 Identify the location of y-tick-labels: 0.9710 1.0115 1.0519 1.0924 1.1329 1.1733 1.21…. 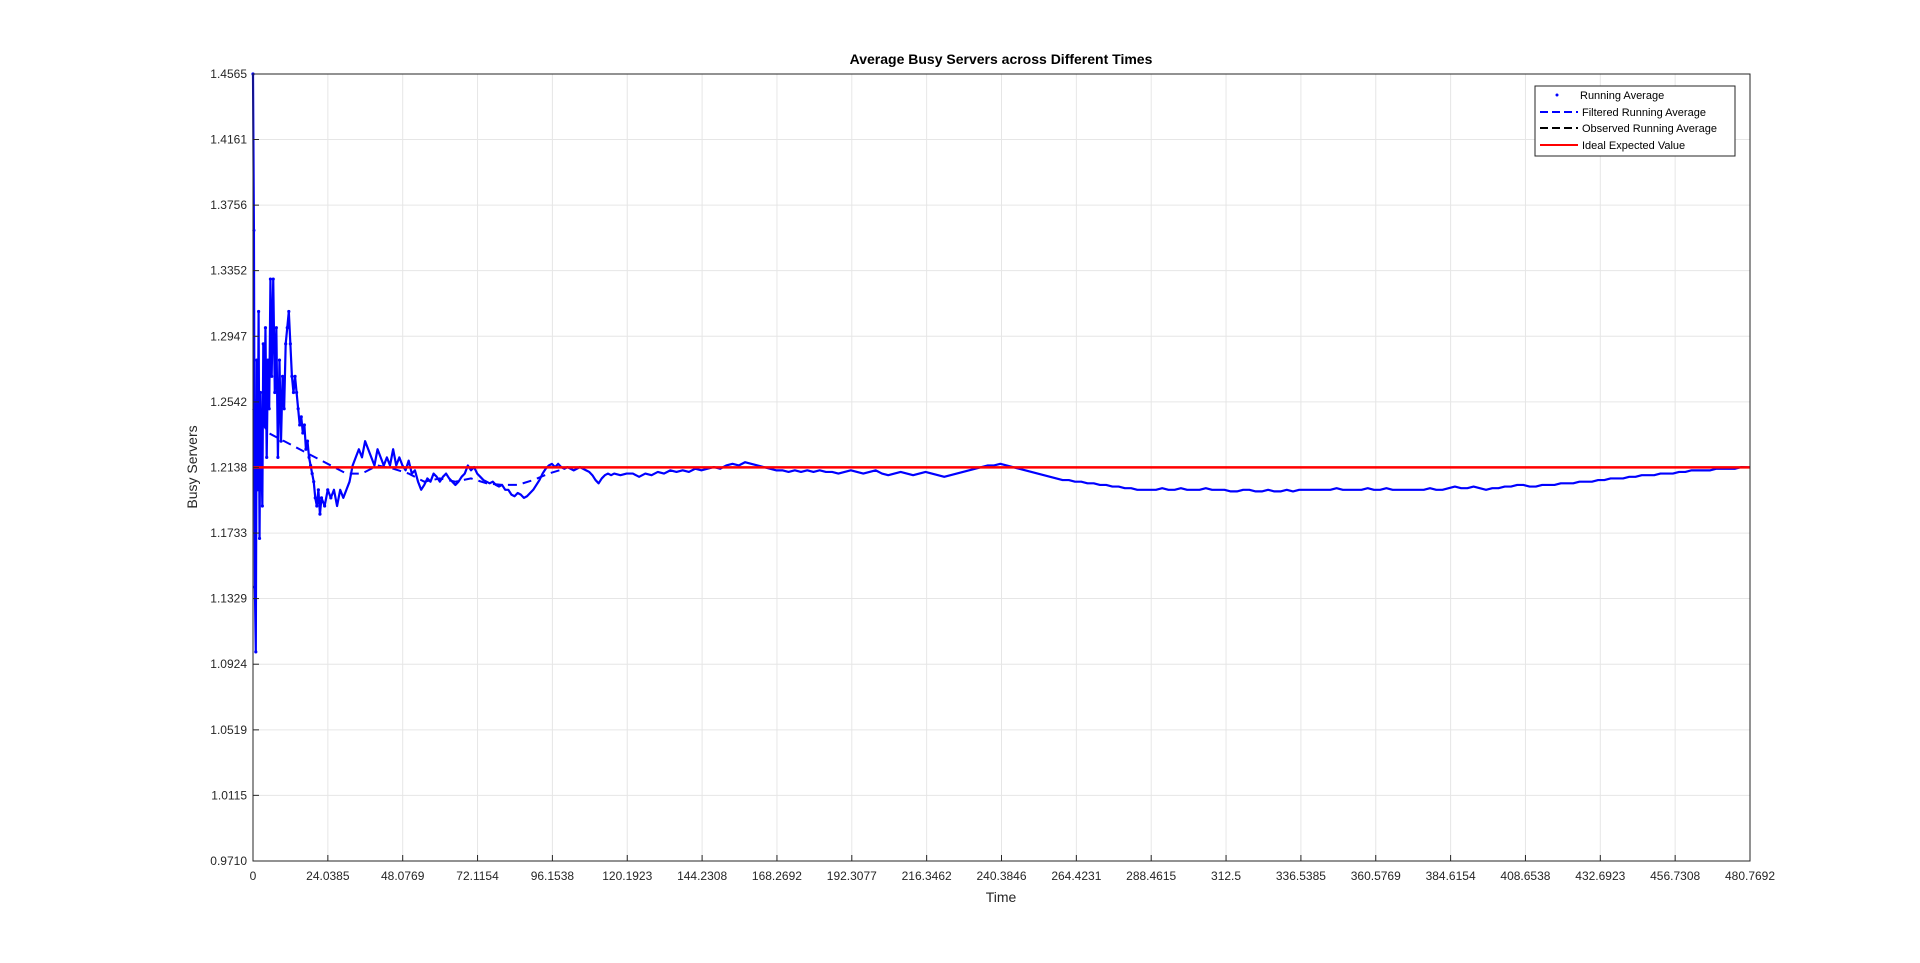
(228, 467).